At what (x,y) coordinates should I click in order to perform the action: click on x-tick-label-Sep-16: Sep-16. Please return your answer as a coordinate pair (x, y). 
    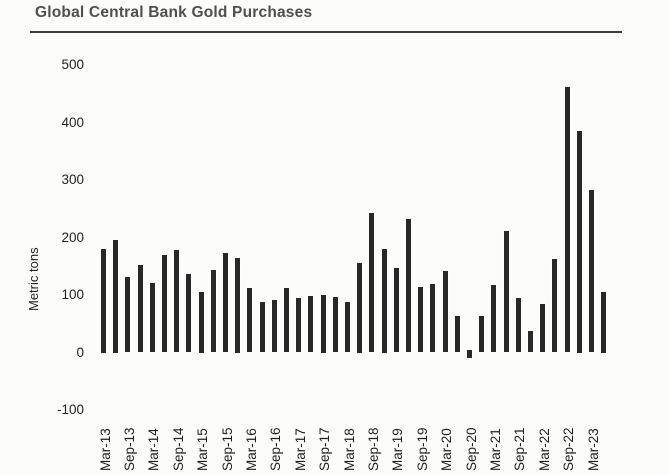
    Looking at the image, I should click on (276, 449).